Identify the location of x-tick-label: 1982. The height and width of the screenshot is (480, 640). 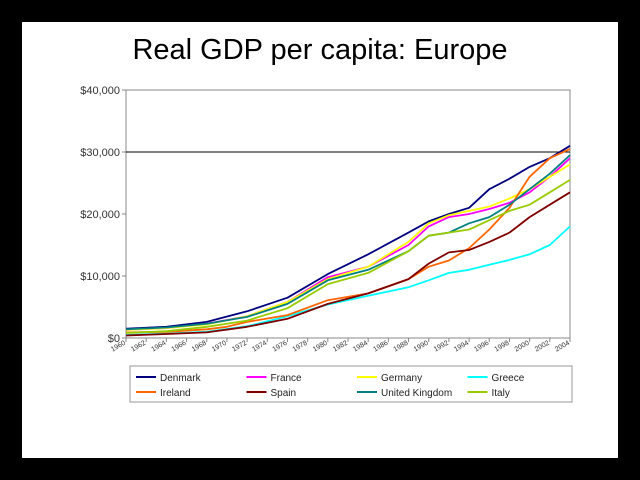
(340, 347).